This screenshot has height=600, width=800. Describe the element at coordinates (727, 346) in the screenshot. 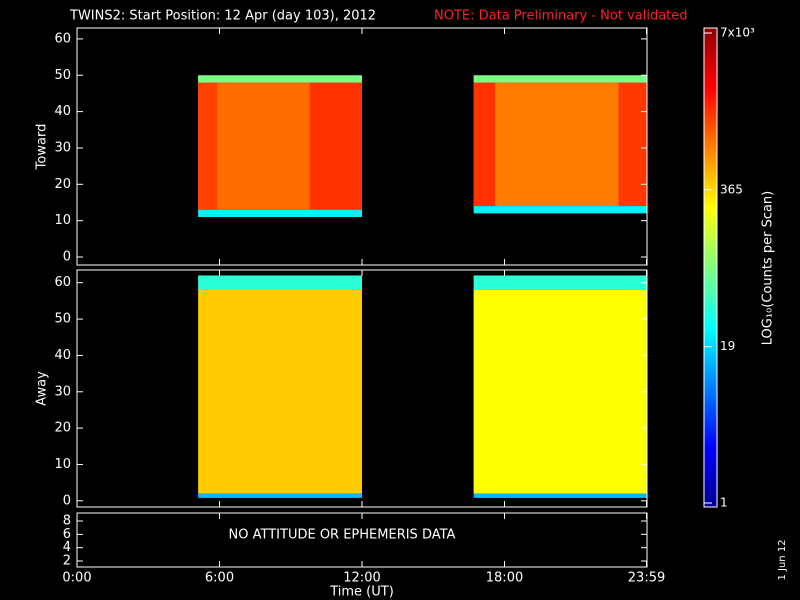

I see `colorbar-tick-label: 19` at that location.